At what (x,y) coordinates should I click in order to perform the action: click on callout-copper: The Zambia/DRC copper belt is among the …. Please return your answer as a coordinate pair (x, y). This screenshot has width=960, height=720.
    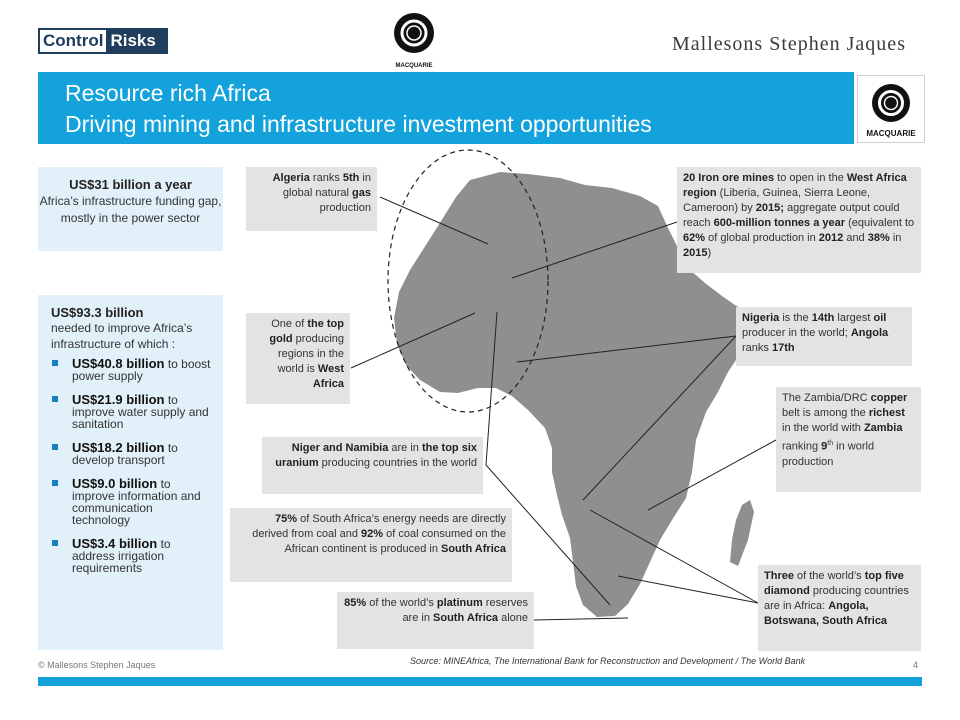
    Looking at the image, I should click on (848, 439).